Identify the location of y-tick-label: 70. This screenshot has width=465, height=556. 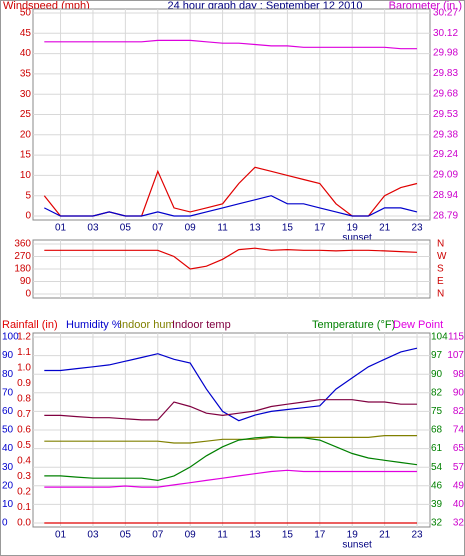
(8, 392).